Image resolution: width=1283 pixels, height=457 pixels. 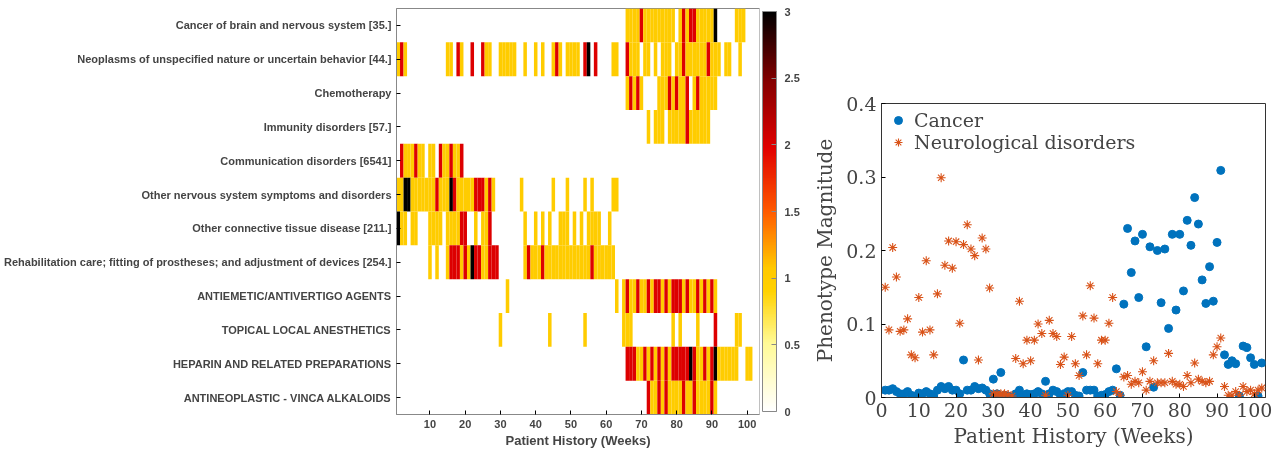 I want to click on y-tick-label: HEPARIN AND RELATED PREPARATIONS, so click(x=282, y=363).